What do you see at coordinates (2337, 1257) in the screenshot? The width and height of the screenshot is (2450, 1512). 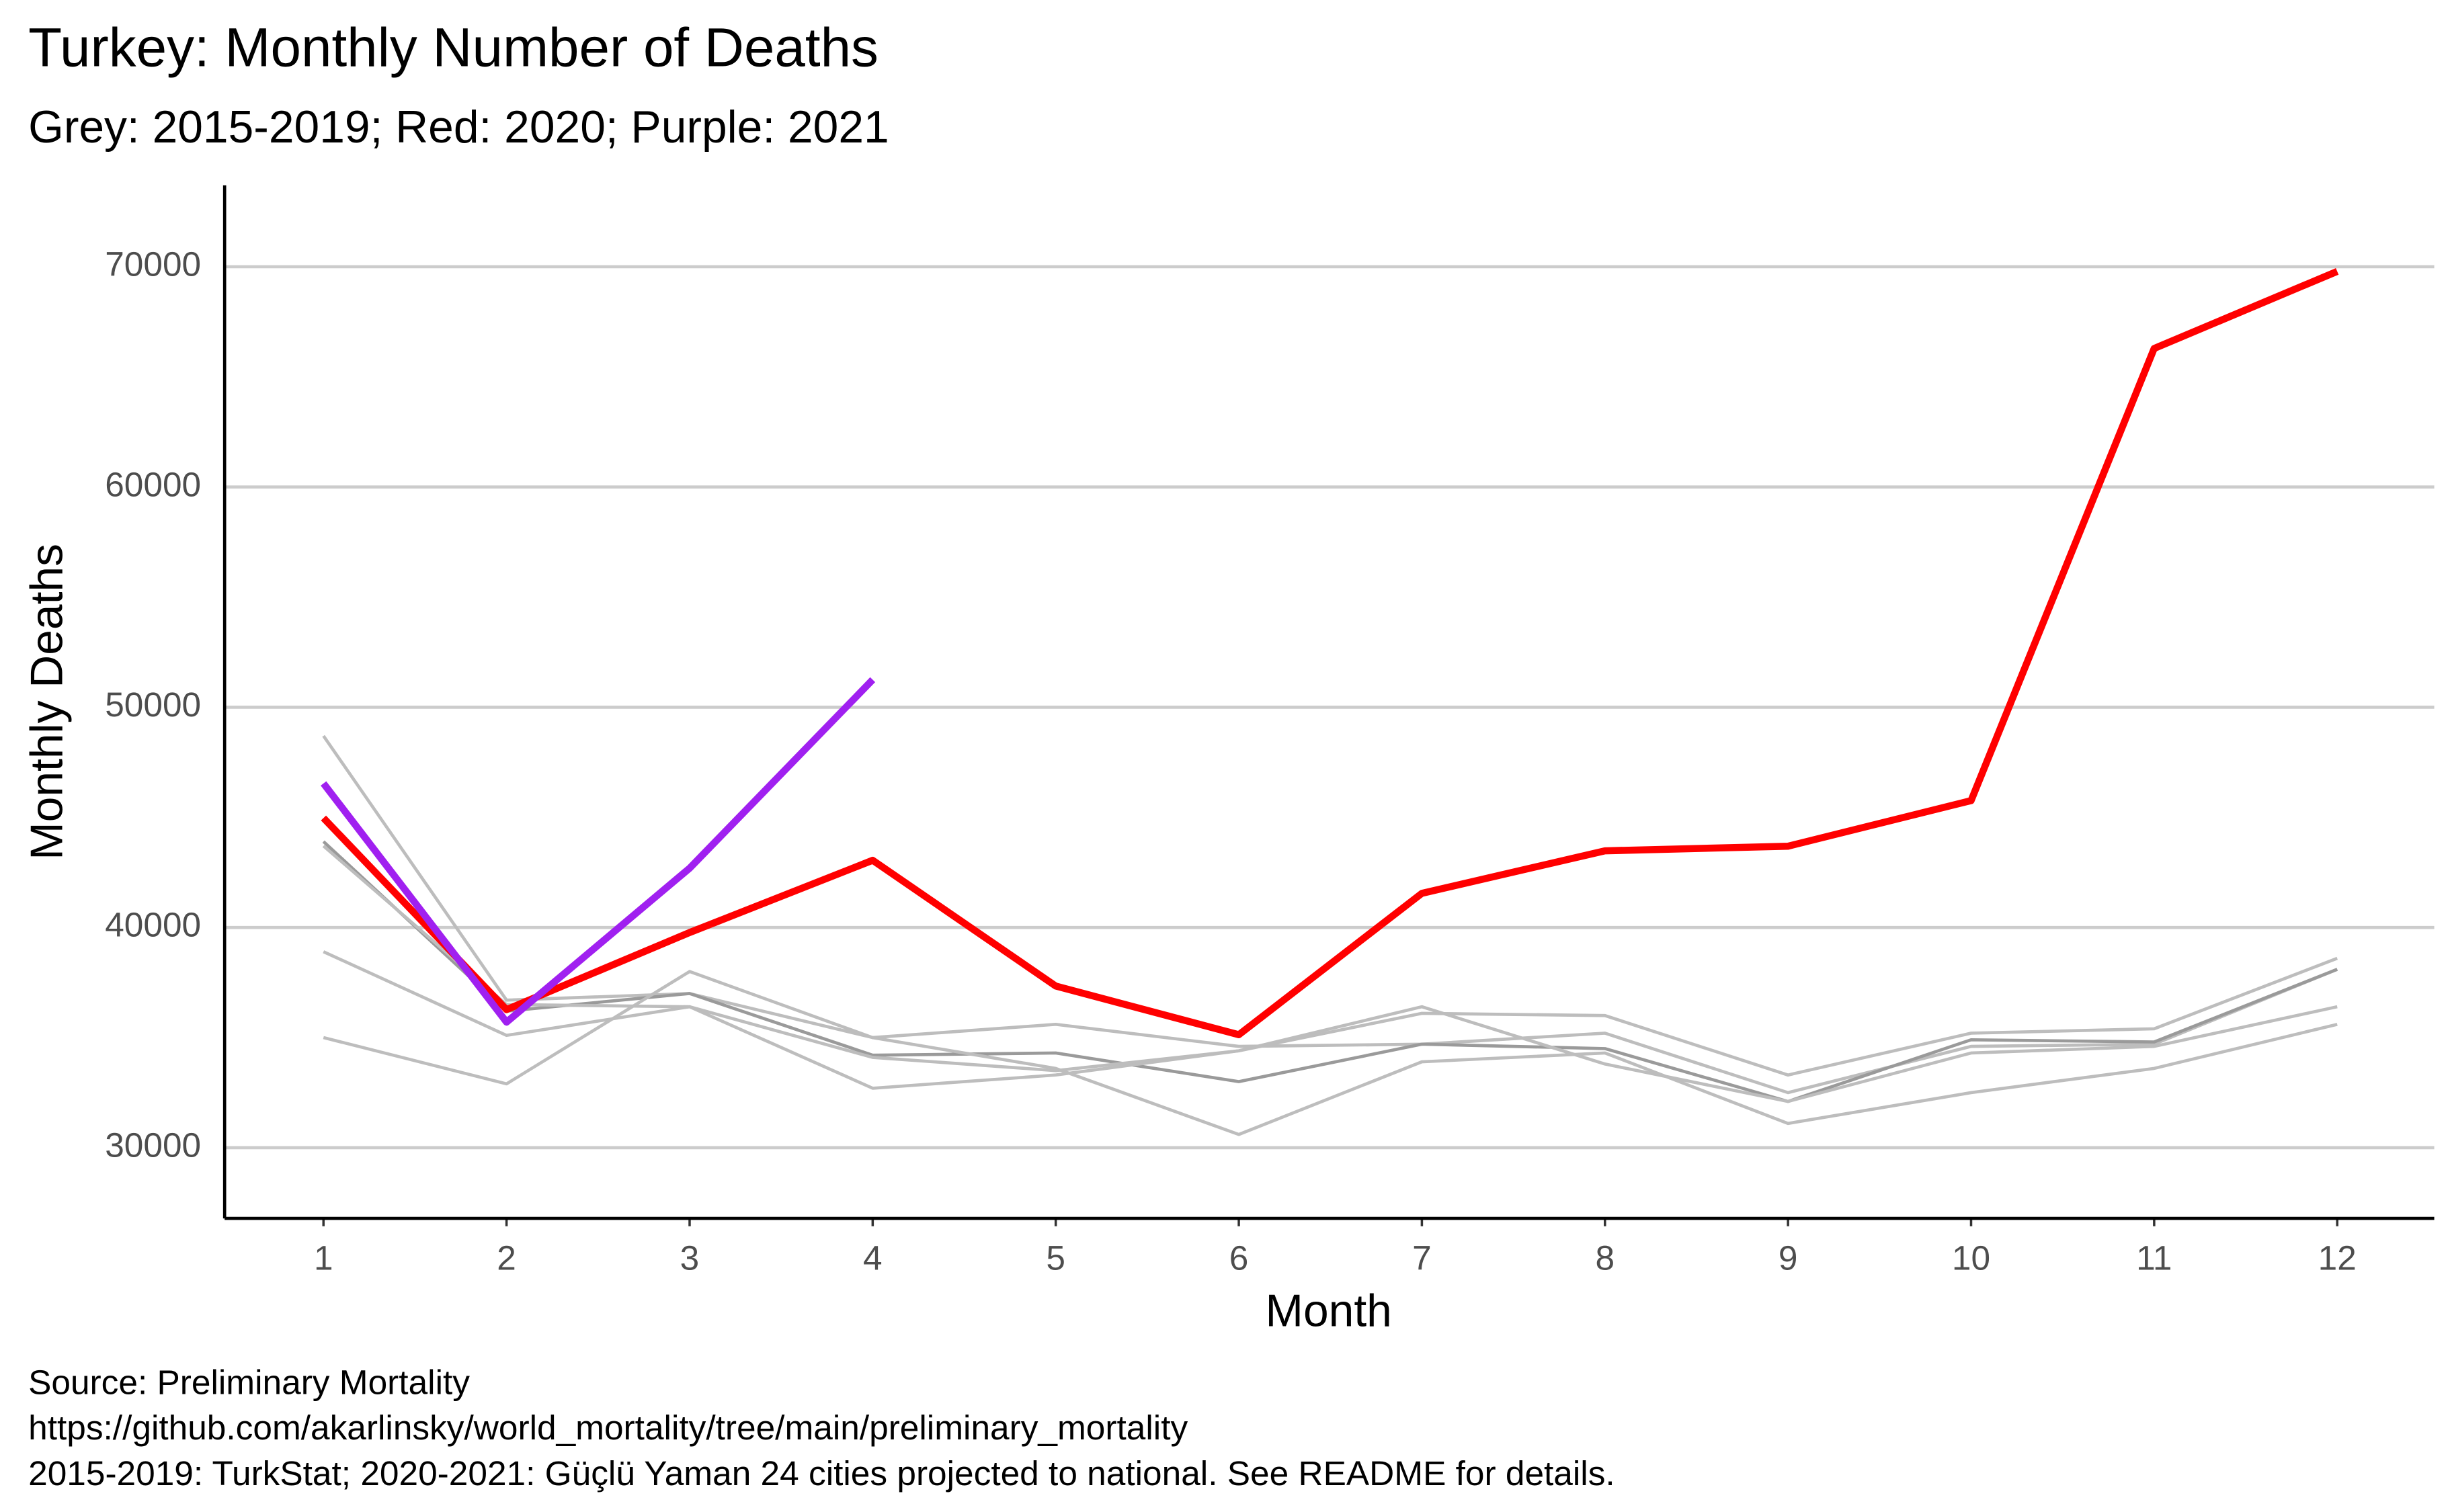 I see `x-tick-label: 12` at bounding box center [2337, 1257].